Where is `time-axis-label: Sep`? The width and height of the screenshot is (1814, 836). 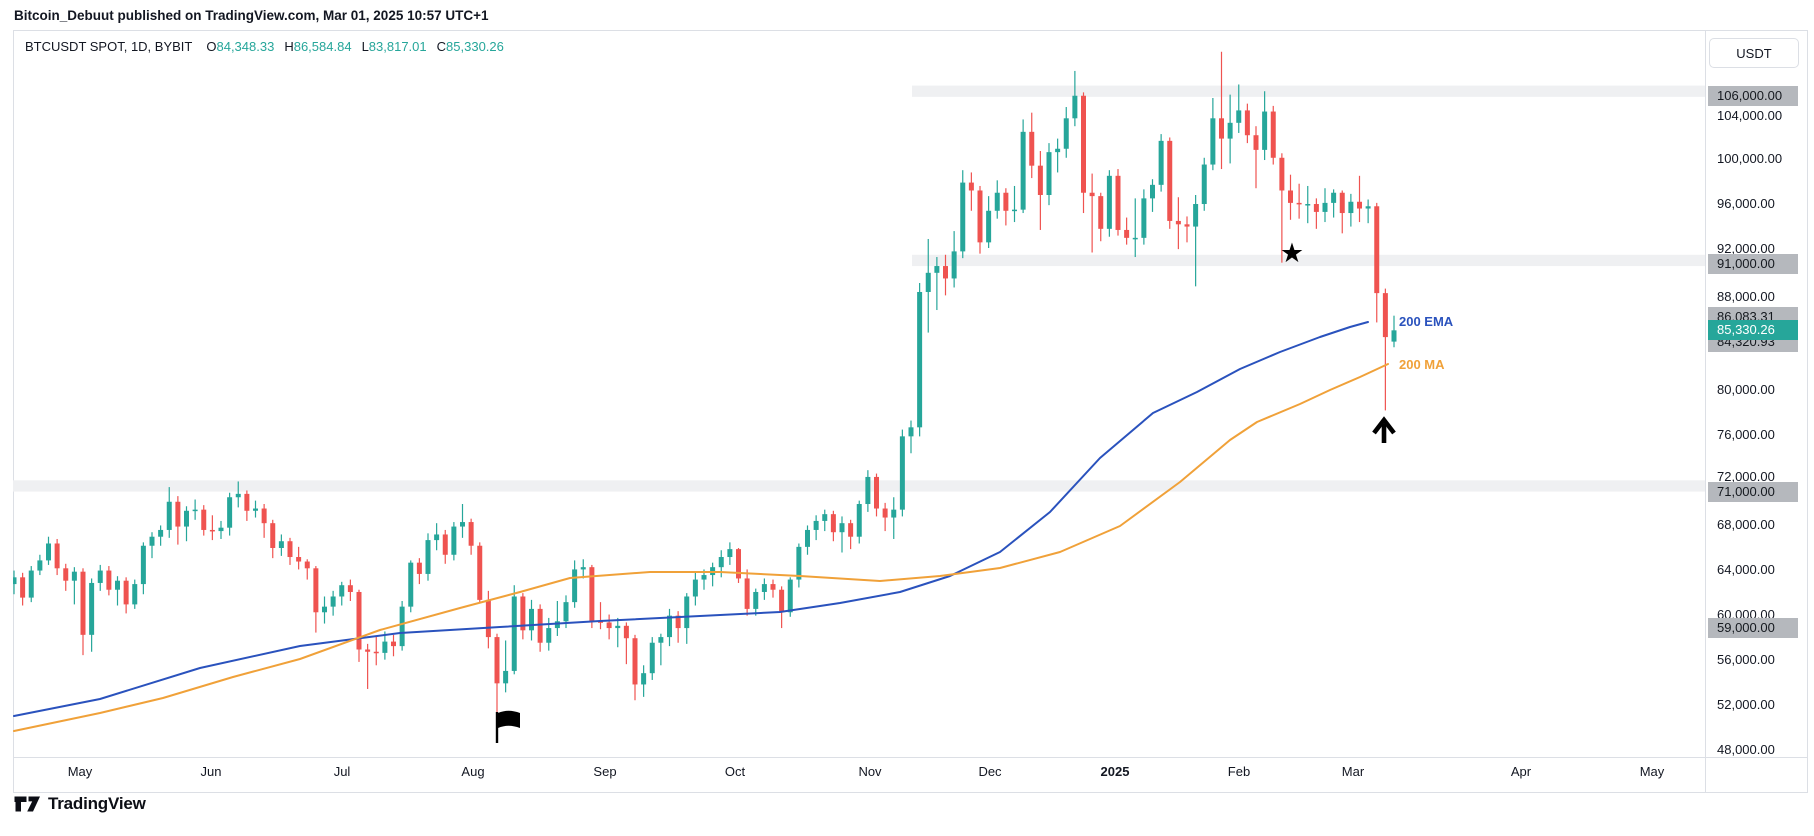 time-axis-label: Sep is located at coordinates (605, 771).